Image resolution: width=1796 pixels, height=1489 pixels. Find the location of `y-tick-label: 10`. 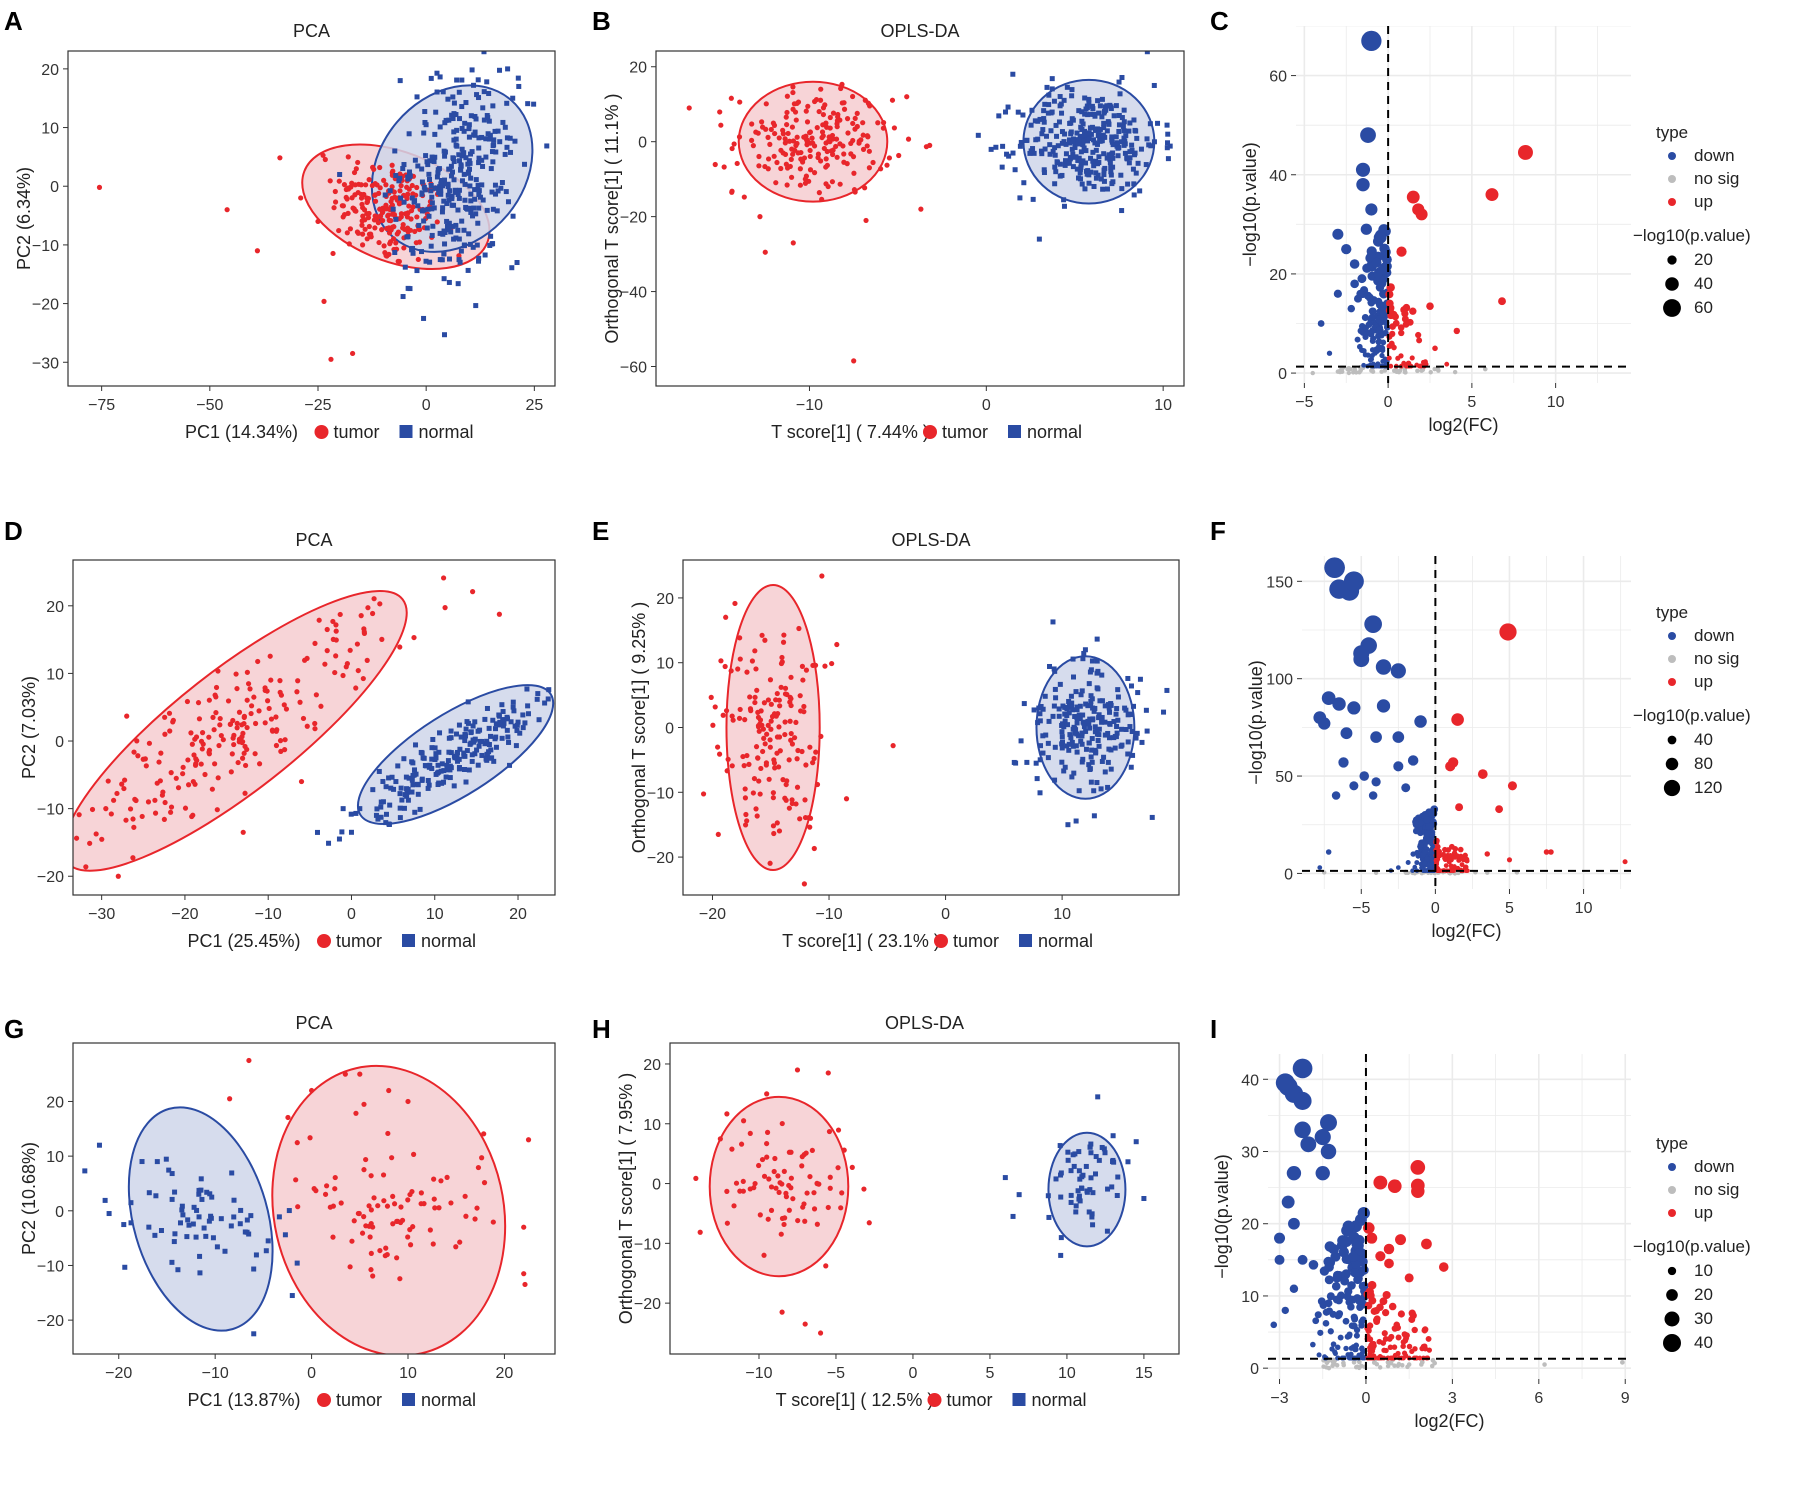

y-tick-label: 10 is located at coordinates (50, 129).